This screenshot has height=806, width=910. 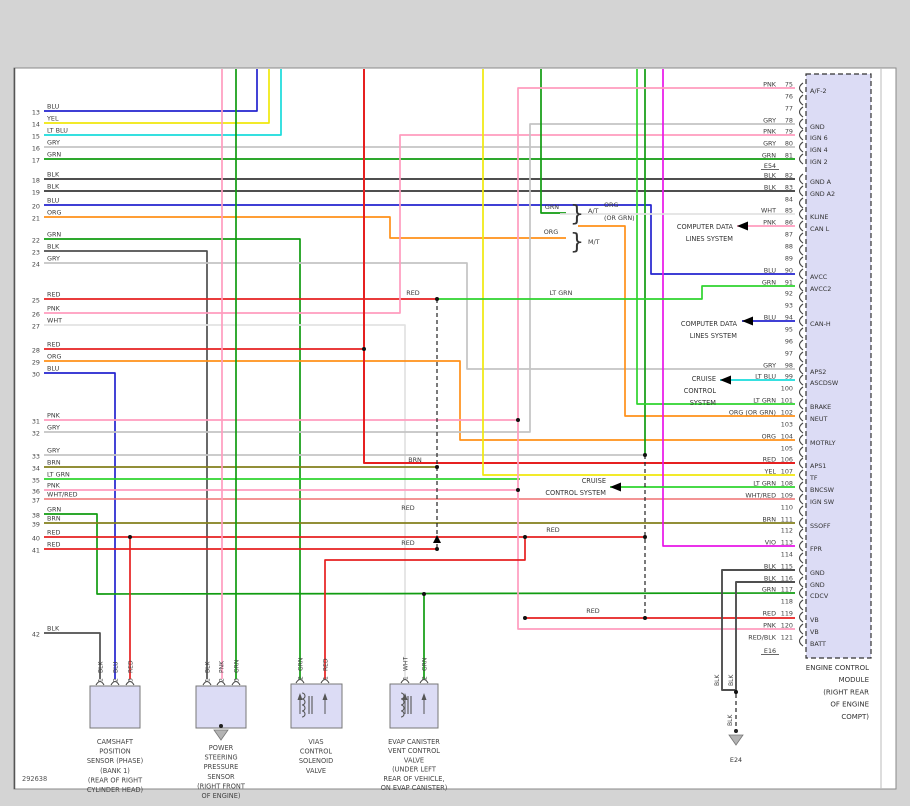 I want to click on left-wire-color-label: YEL, so click(x=52, y=119).